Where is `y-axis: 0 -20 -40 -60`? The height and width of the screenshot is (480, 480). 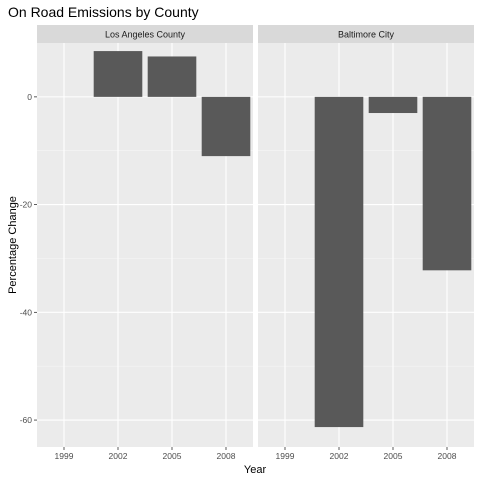
y-axis: 0 -20 -40 -60 is located at coordinates (28, 258).